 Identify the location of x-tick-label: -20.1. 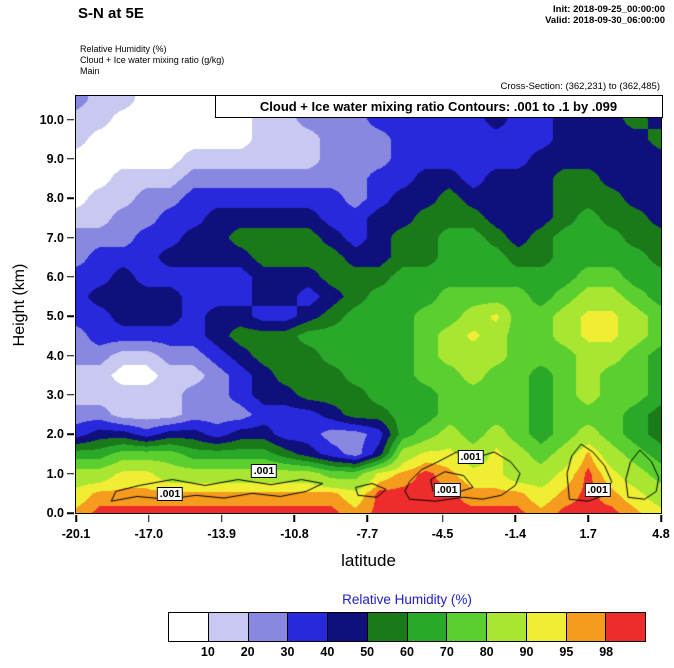
(76, 534).